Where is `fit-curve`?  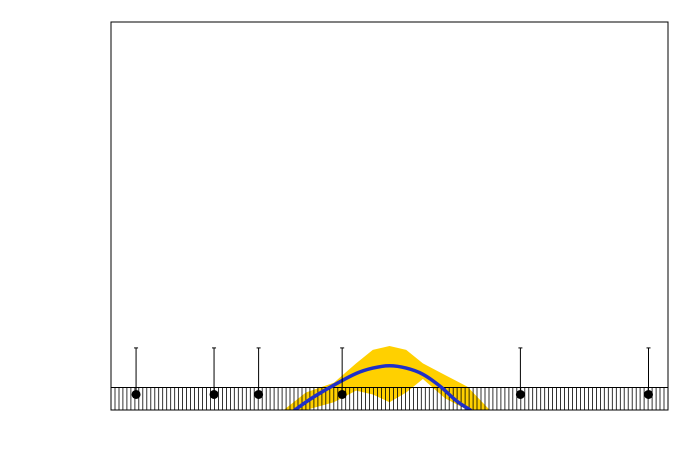 fit-curve is located at coordinates (383, 387).